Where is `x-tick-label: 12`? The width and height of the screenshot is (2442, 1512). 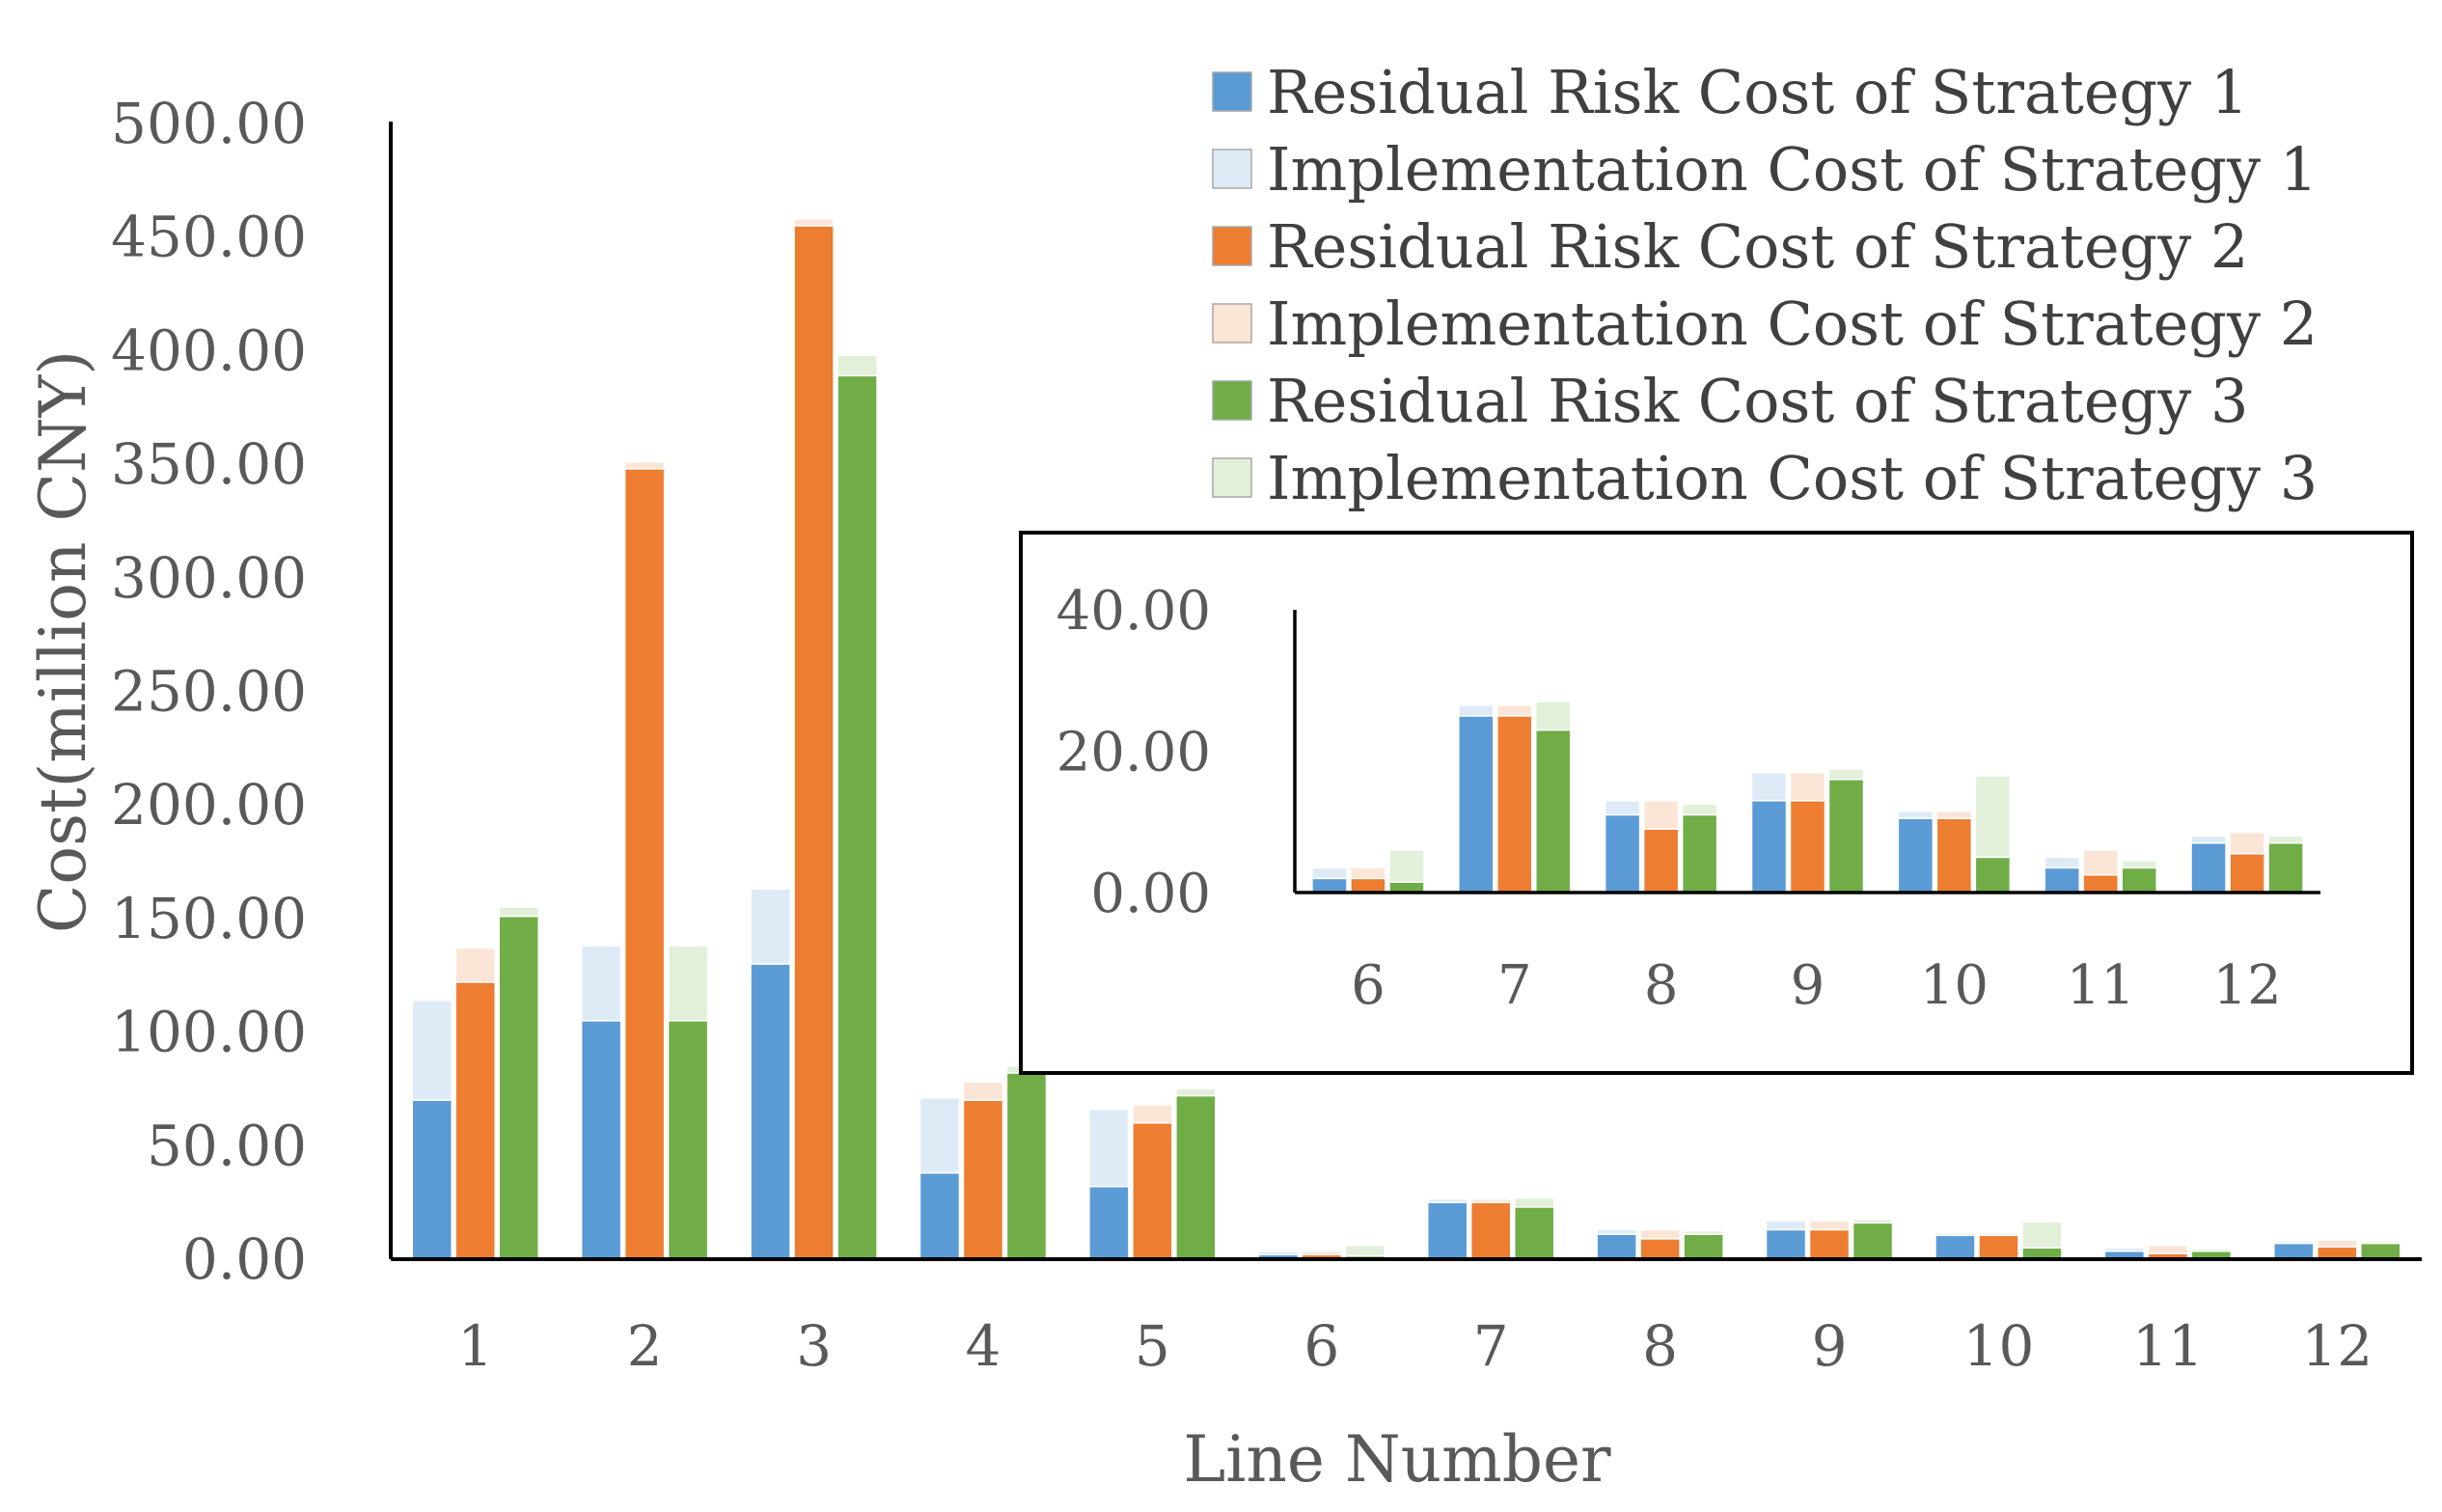 x-tick-label: 12 is located at coordinates (2337, 1346).